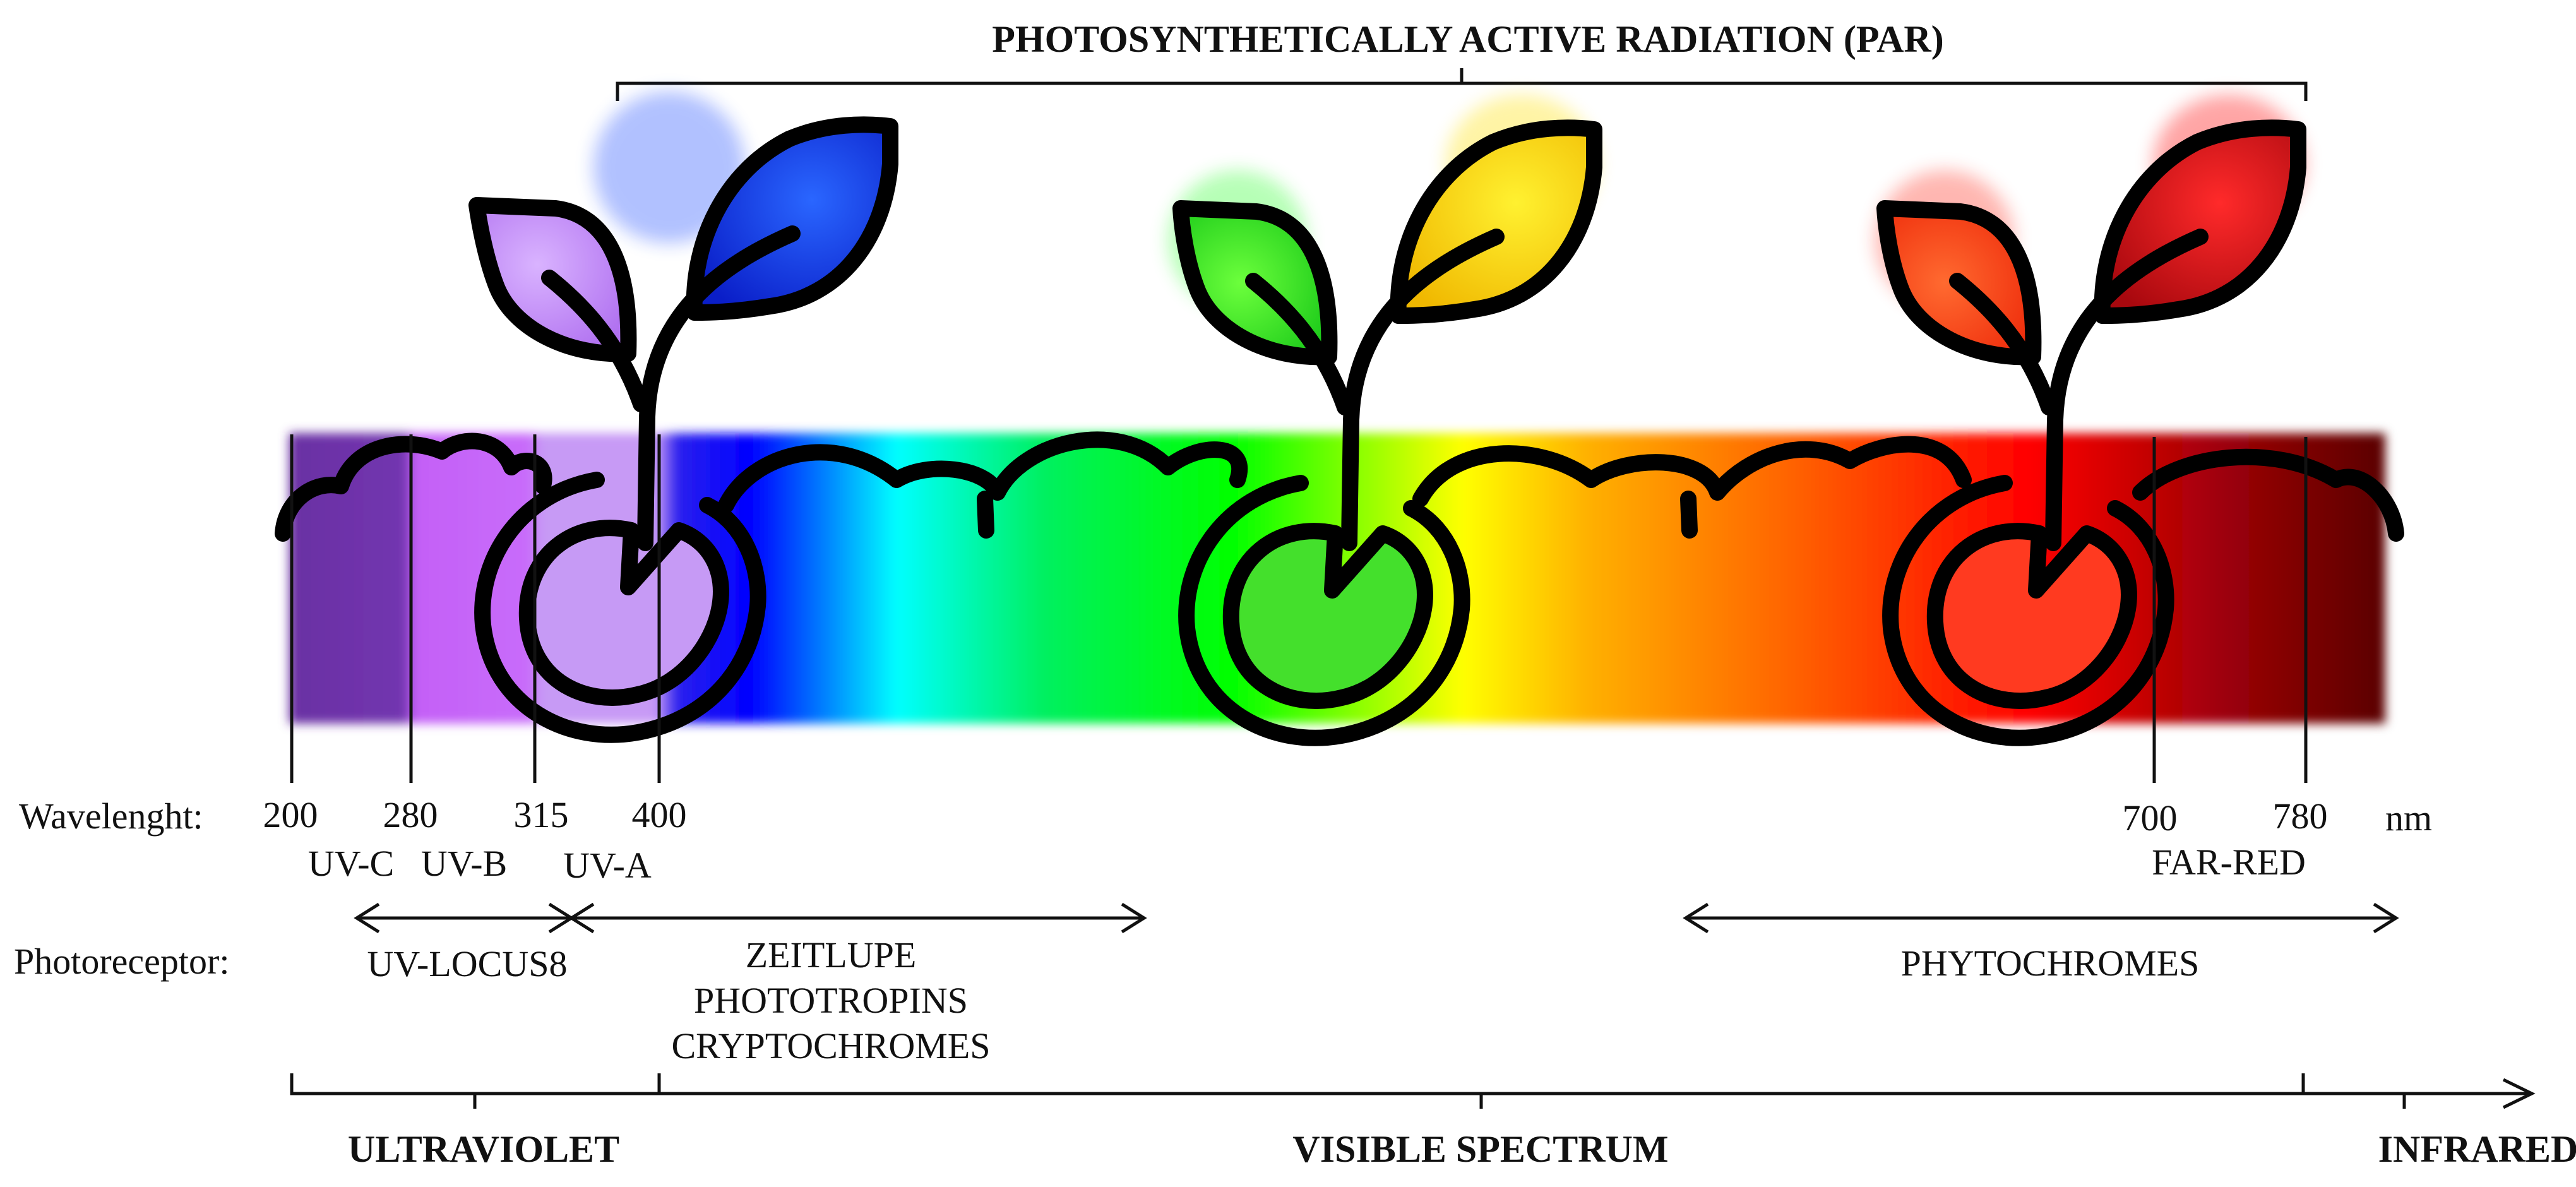 The image size is (2576, 1187). What do you see at coordinates (659, 814) in the screenshot?
I see `tick-label-400: 400` at bounding box center [659, 814].